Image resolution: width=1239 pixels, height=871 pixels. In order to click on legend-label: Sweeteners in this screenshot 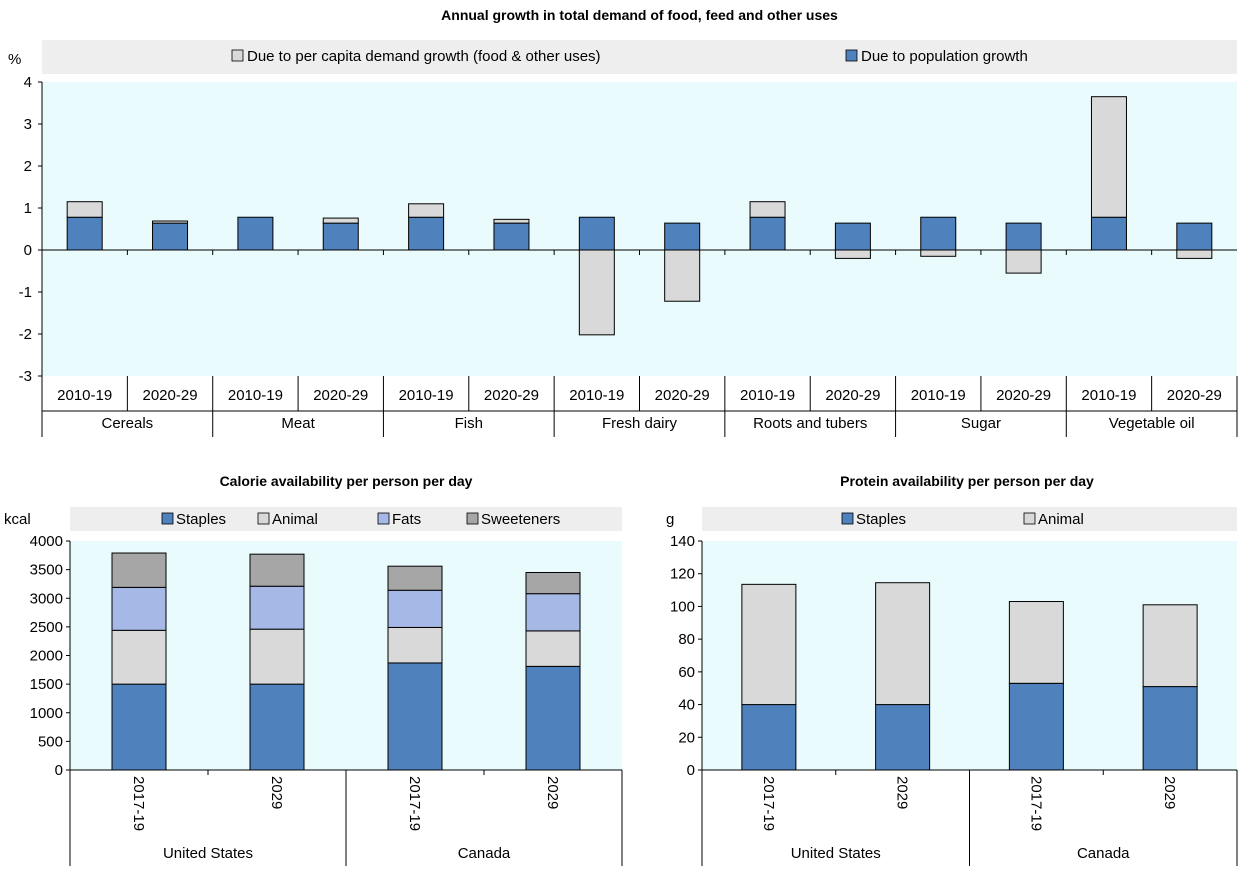, I will do `click(520, 519)`.